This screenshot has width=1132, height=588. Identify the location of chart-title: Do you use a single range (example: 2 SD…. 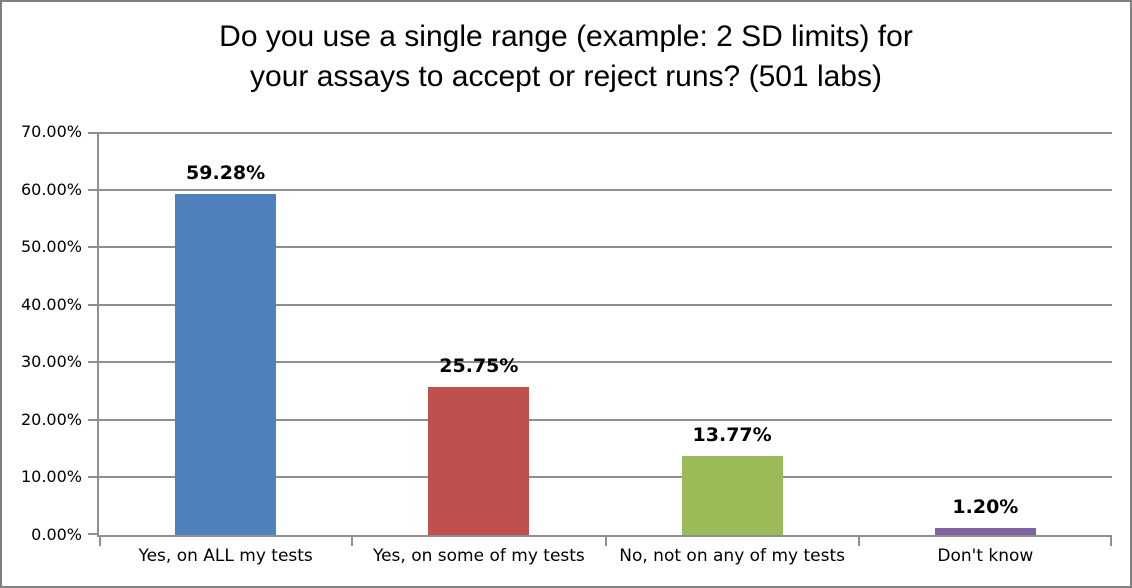
(566, 57).